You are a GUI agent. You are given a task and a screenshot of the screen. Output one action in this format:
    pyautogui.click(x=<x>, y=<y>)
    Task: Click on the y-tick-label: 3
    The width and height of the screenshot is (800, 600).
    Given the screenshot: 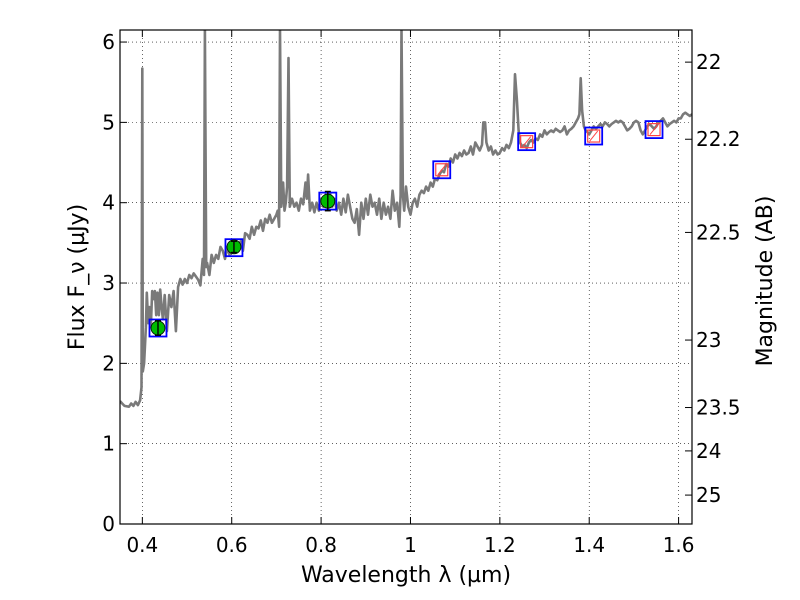 What is the action you would take?
    pyautogui.click(x=108, y=283)
    